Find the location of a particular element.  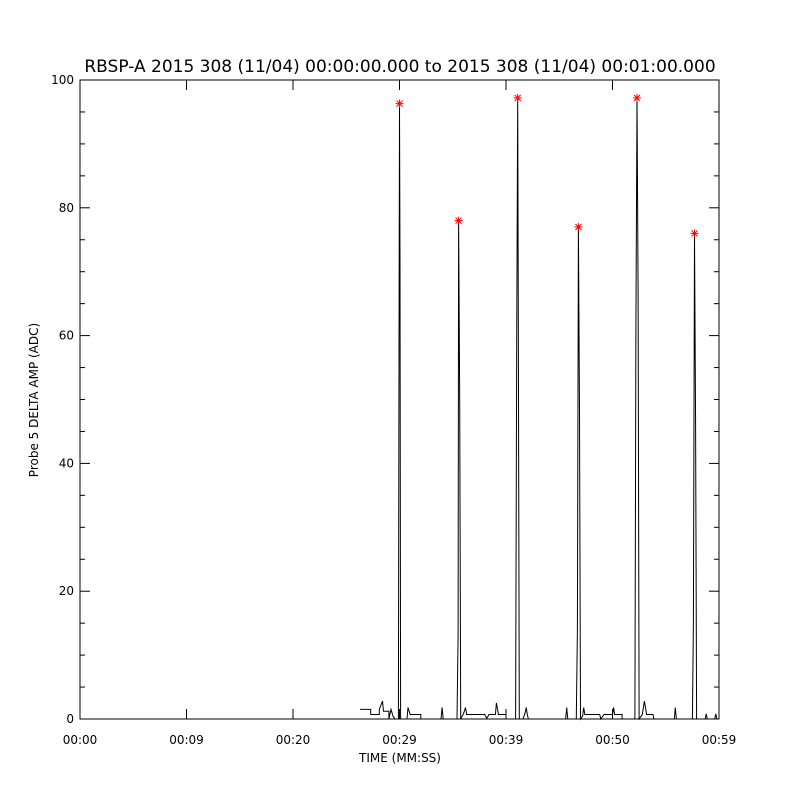

x-tick-label: 00:09 is located at coordinates (186, 740).